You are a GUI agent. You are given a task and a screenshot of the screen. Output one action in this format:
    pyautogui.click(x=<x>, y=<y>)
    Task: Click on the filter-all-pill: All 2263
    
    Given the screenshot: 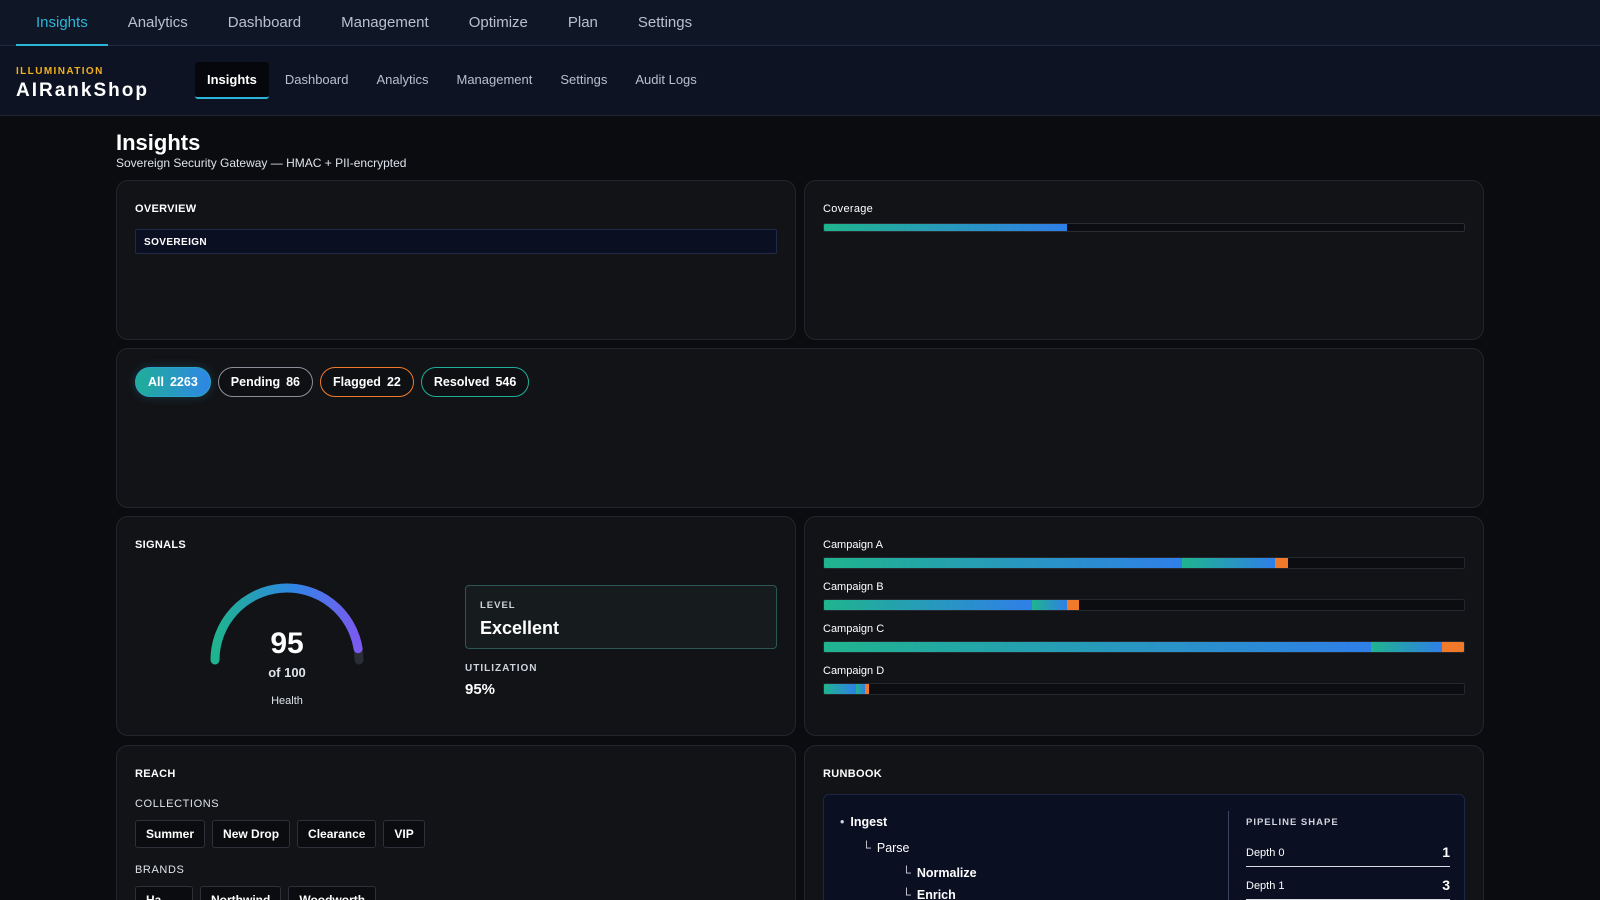 What is the action you would take?
    pyautogui.click(x=173, y=382)
    